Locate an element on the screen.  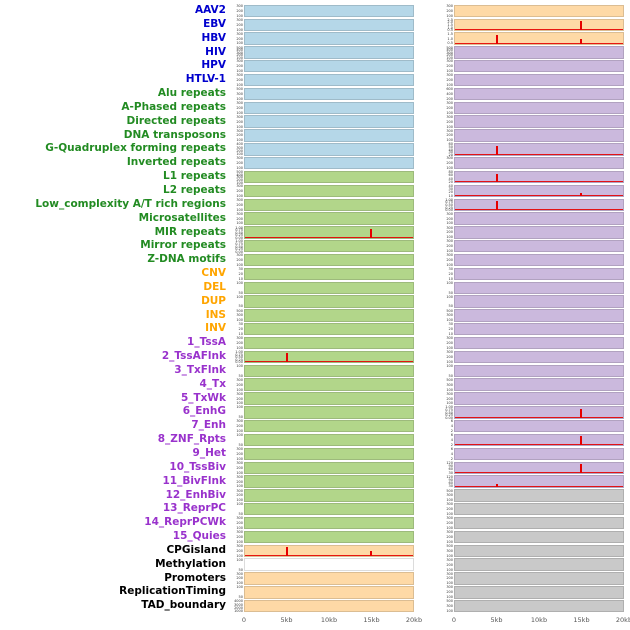
y-tick-label: 500 is located at coordinates (449, 545).